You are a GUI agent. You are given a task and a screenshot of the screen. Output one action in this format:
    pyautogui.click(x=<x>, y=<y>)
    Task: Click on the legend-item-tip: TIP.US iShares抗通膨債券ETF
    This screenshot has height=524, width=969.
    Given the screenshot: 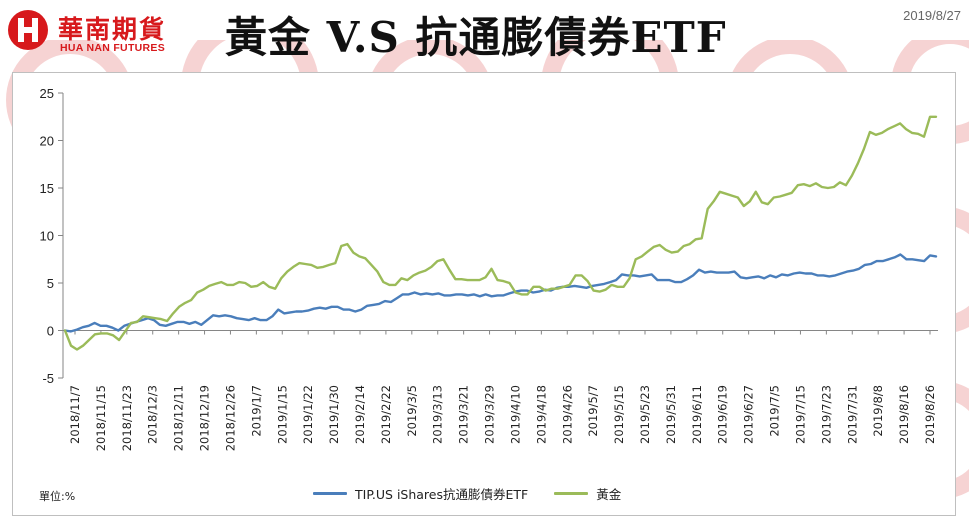 What is the action you would take?
    pyautogui.click(x=420, y=493)
    